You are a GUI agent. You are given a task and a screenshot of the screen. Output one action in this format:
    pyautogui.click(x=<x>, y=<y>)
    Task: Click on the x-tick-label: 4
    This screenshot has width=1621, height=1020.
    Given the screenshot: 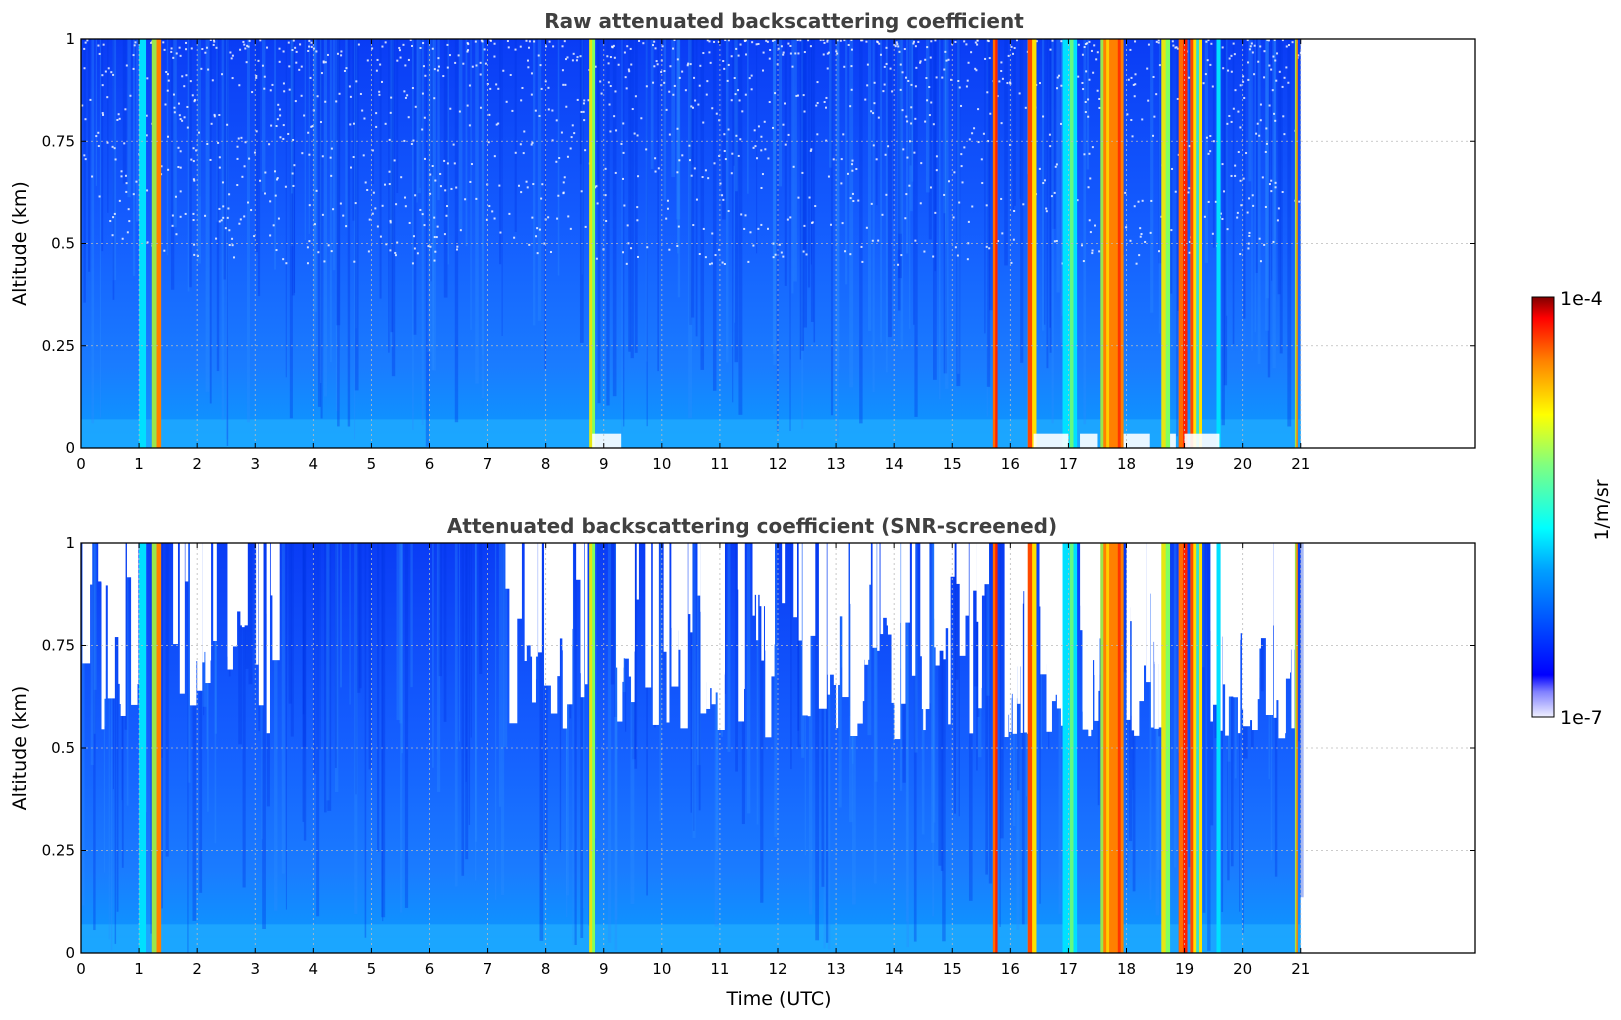 What is the action you would take?
    pyautogui.click(x=314, y=969)
    